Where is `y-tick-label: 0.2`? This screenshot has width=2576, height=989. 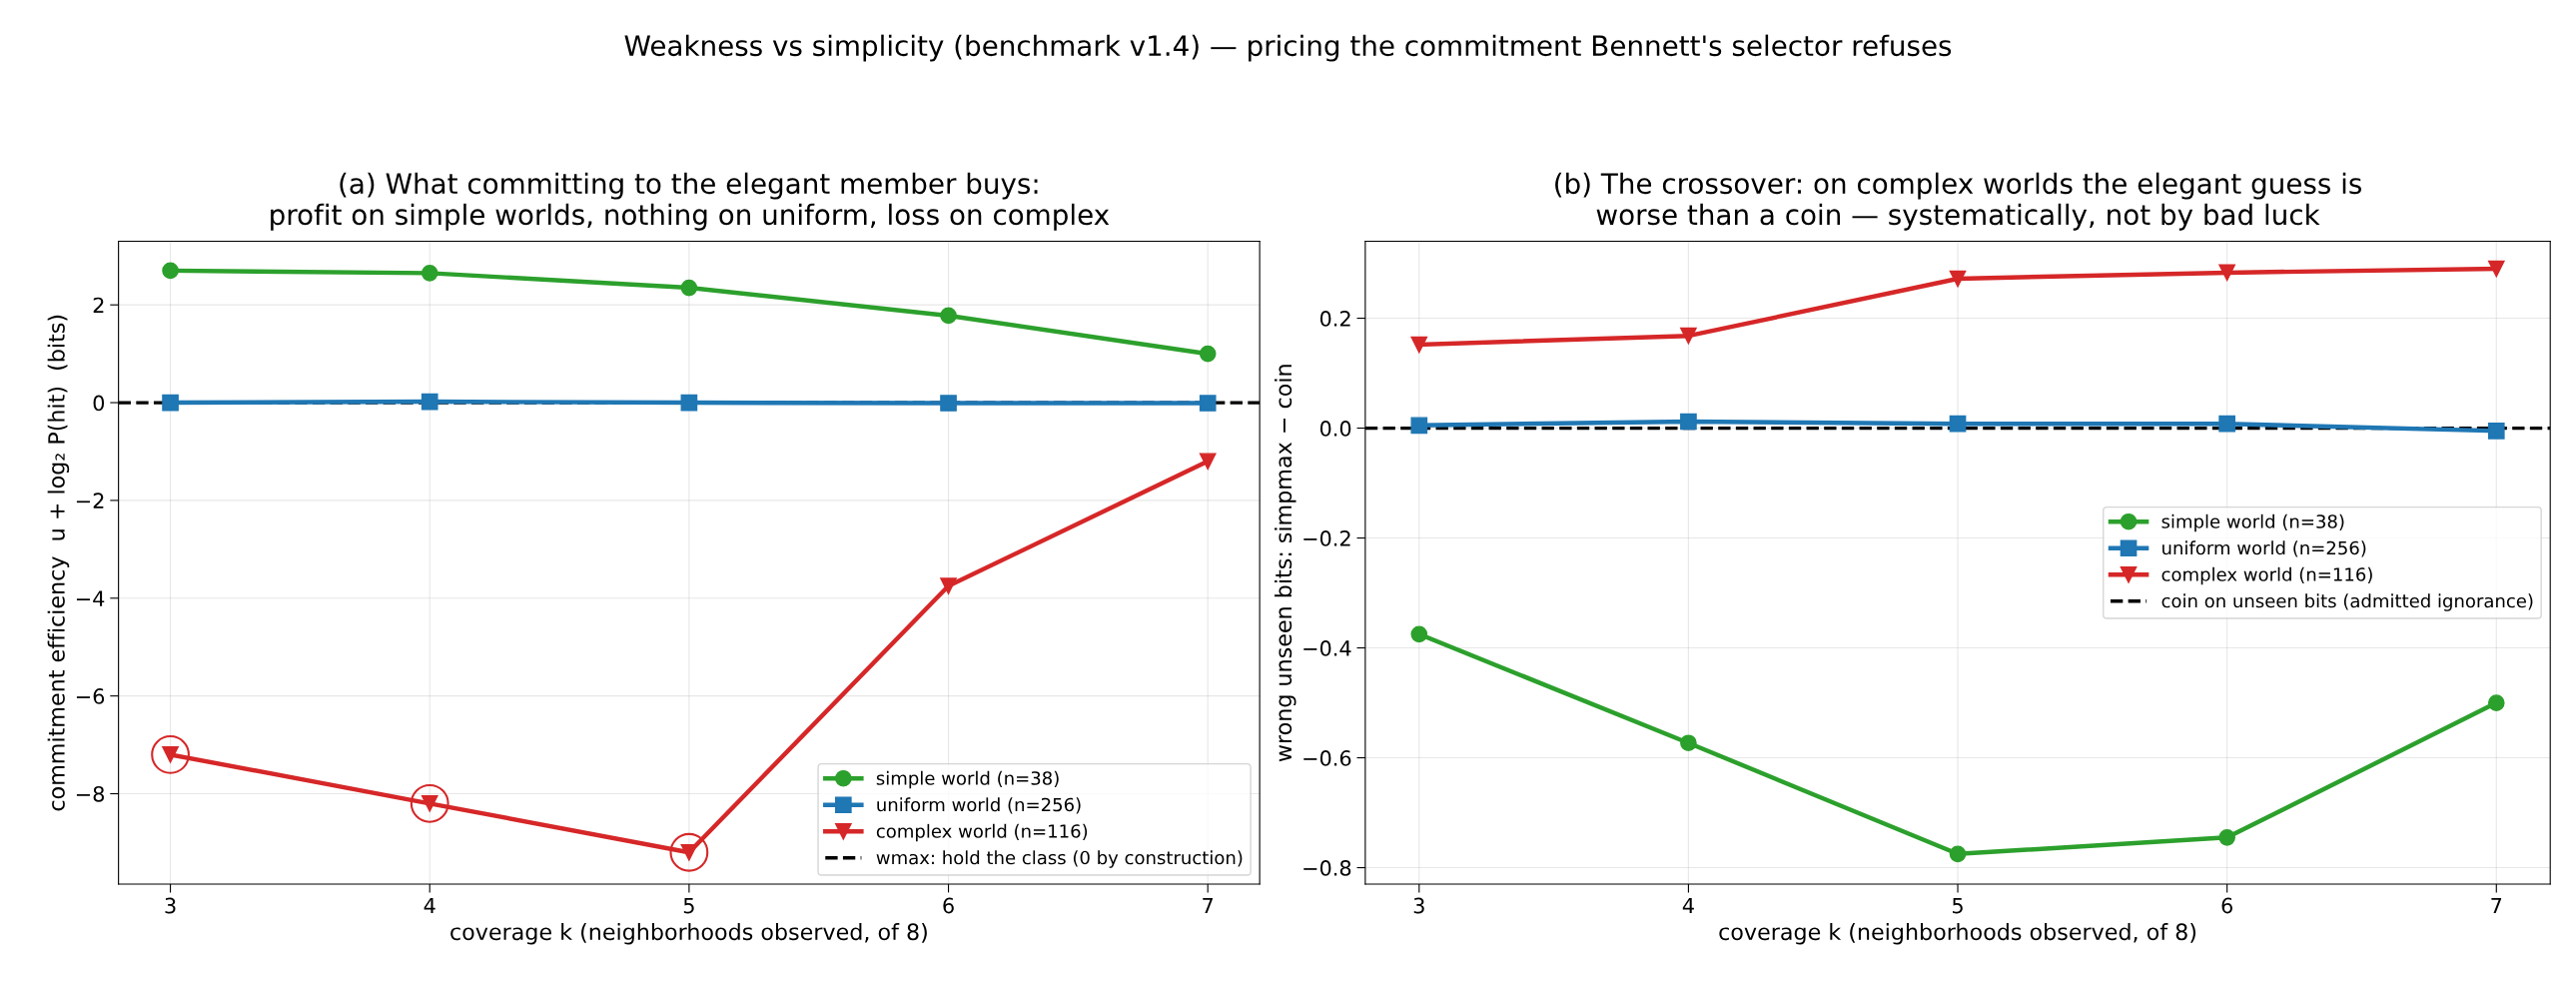 y-tick-label: 0.2 is located at coordinates (1334, 319).